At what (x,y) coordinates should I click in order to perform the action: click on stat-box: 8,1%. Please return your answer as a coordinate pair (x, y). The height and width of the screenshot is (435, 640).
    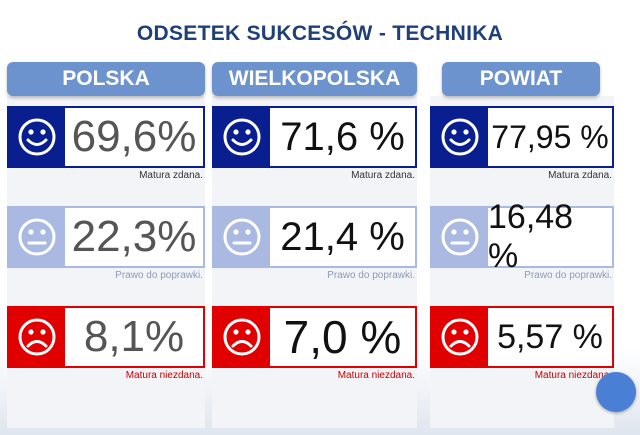
    Looking at the image, I should click on (106, 337).